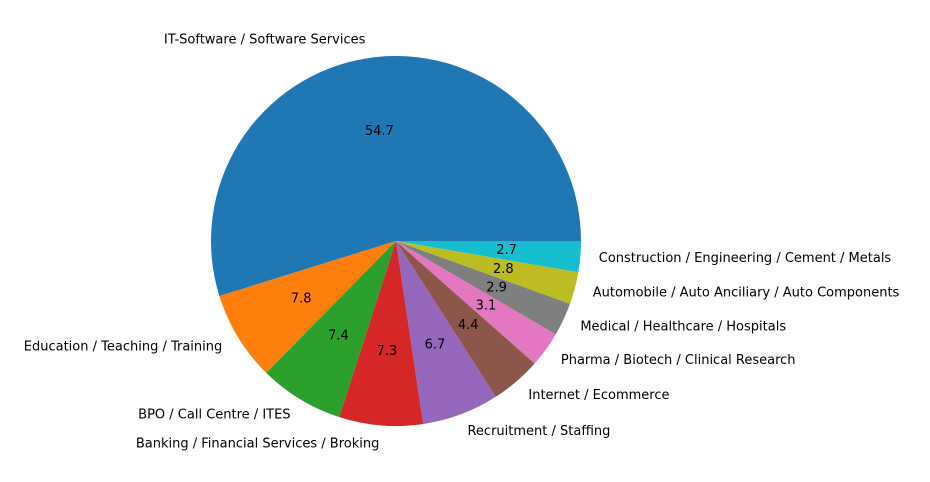 This screenshot has width=930, height=482. I want to click on slice-percentage-label: 7.3, so click(387, 351).